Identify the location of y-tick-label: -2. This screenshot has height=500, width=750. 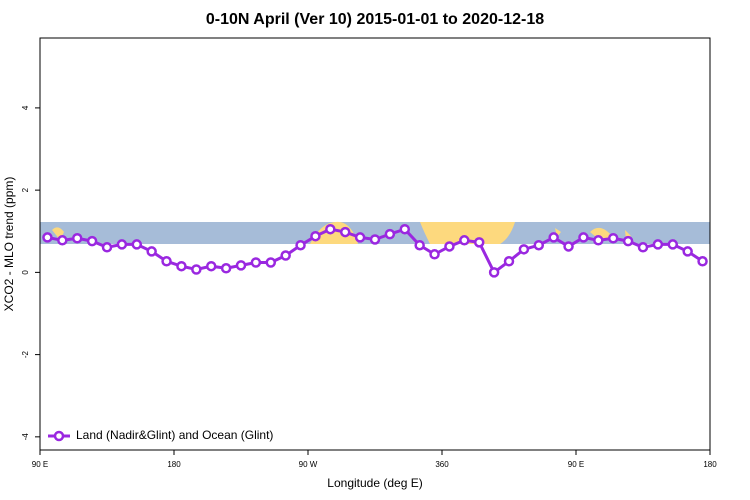
(25, 355).